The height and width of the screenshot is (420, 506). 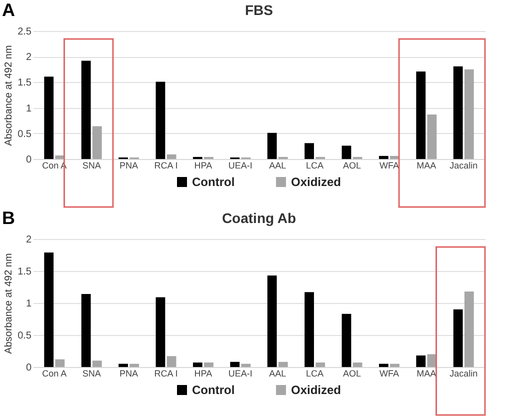 What do you see at coordinates (259, 218) in the screenshot?
I see `chart-title: Coating Ab` at bounding box center [259, 218].